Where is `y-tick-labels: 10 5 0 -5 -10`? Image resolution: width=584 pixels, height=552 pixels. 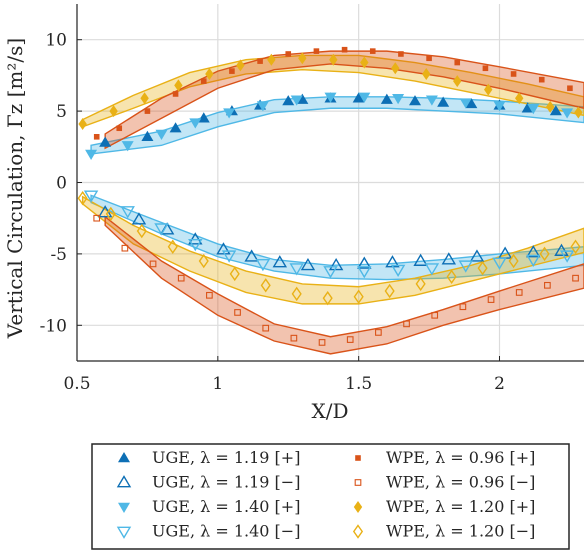 y-tick-labels: 10 5 0 -5 -10 is located at coordinates (53, 184).